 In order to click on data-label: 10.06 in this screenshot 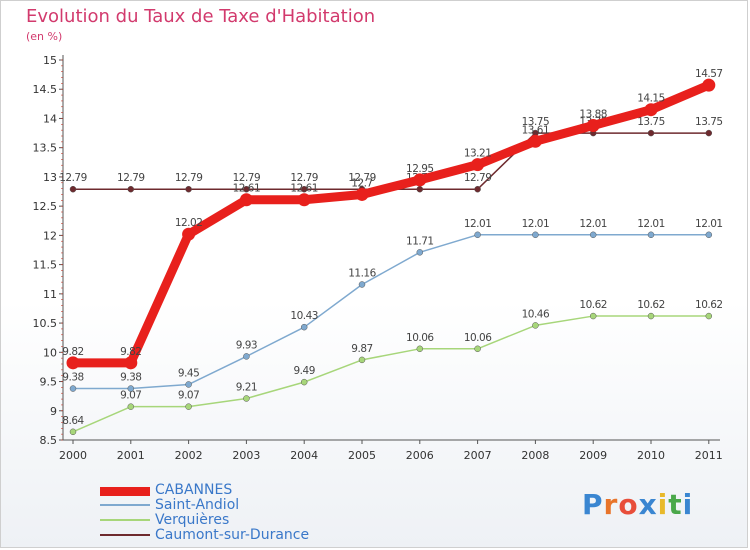, I will do `click(420, 338)`.